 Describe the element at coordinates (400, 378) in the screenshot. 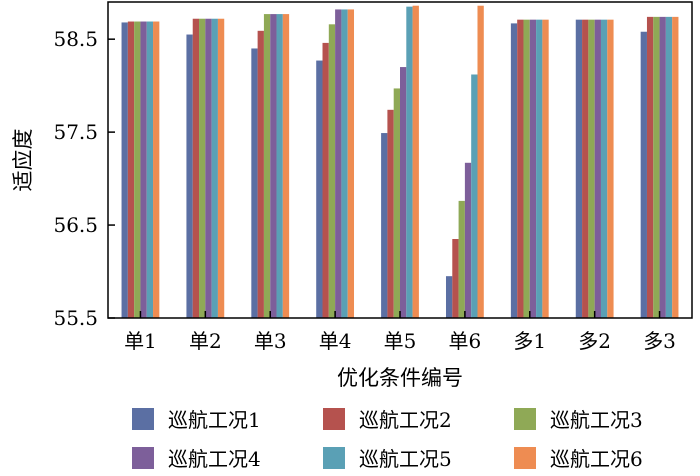

I see `x-axis-label: 优化条件编号` at that location.